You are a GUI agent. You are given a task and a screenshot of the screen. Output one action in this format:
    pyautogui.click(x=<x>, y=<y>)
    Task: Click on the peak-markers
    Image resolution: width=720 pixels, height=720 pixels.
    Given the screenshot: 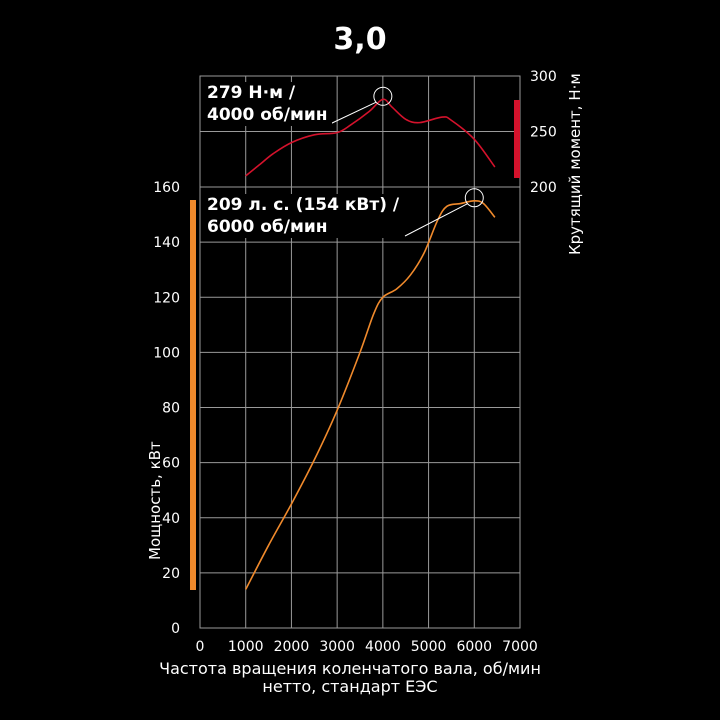 What is the action you would take?
    pyautogui.click(x=406, y=161)
    